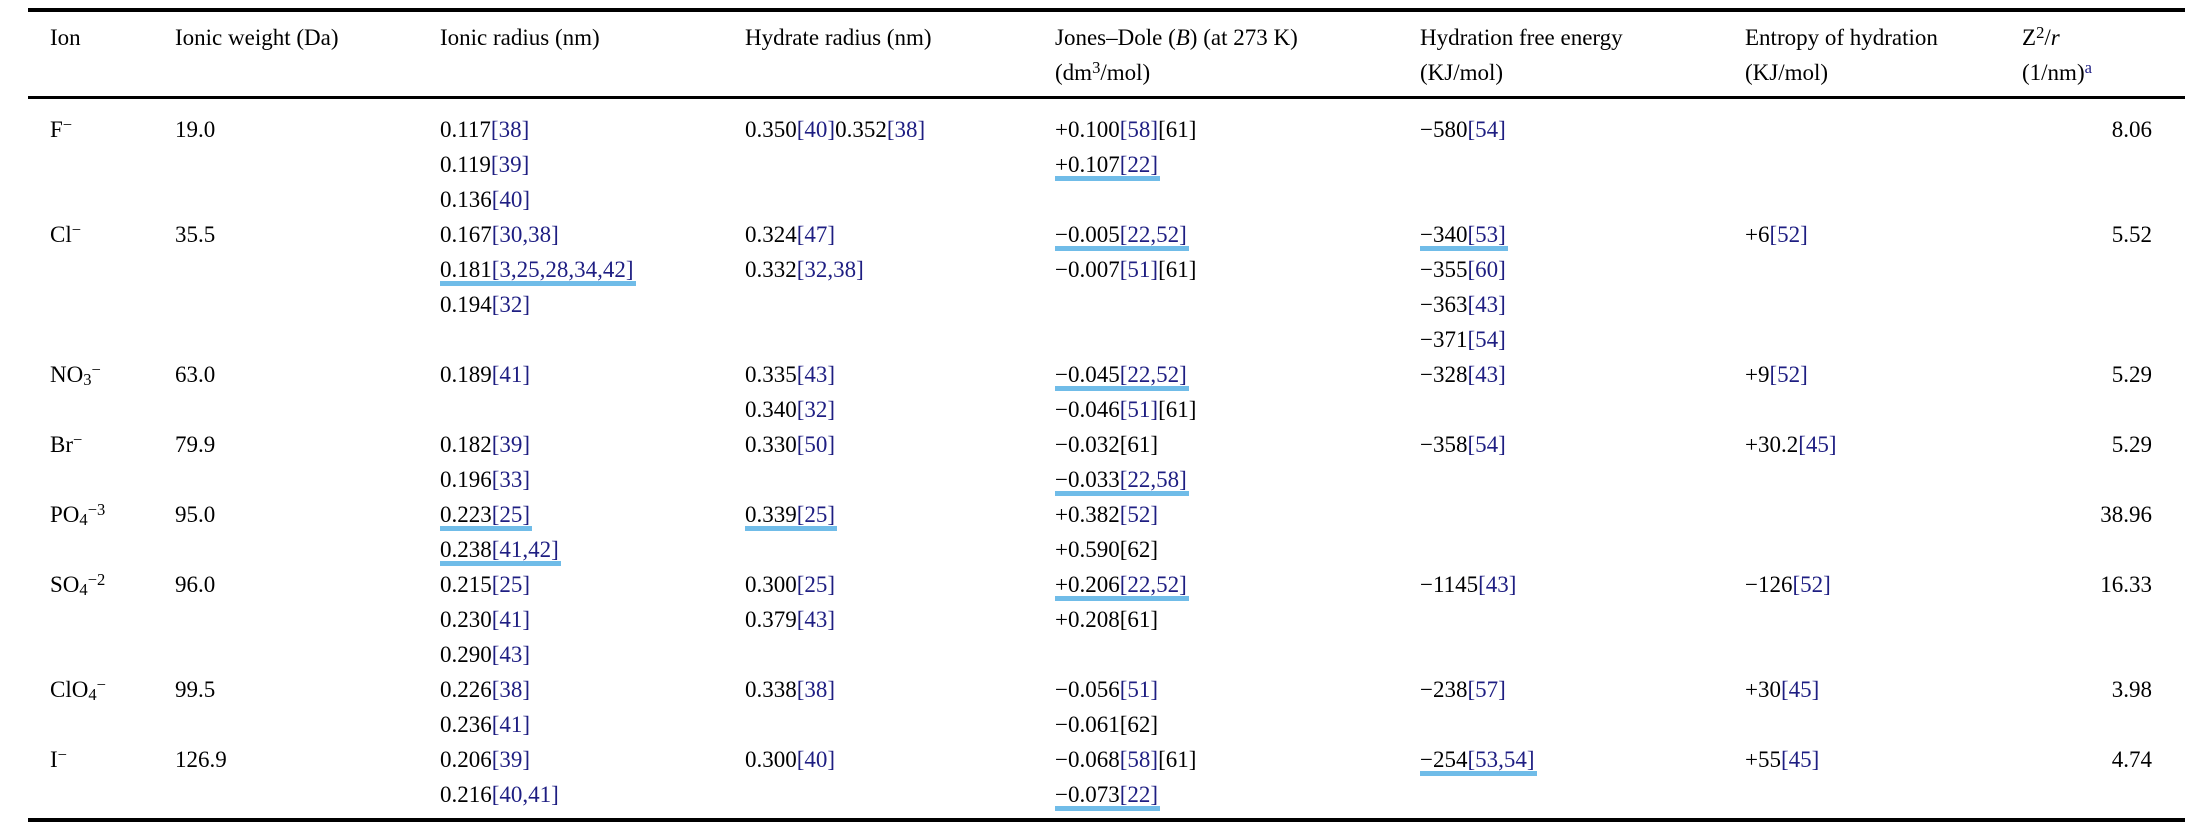  Describe the element at coordinates (1444, 304) in the screenshot. I see `text-segment: −363` at that location.